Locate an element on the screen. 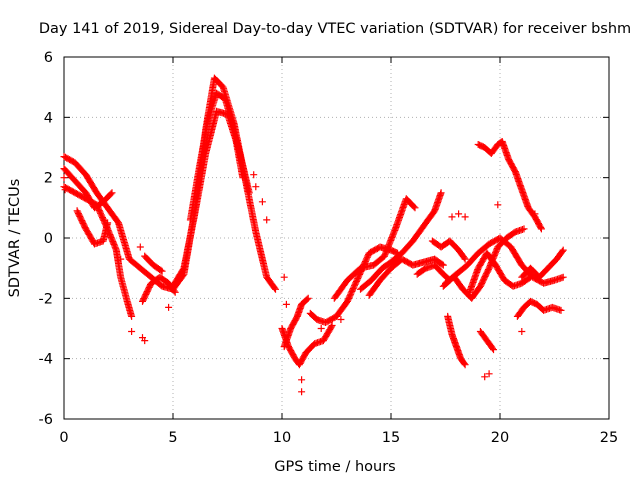 Image resolution: width=640 pixels, height=480 pixels. x-tick-label: 0 is located at coordinates (63, 438).